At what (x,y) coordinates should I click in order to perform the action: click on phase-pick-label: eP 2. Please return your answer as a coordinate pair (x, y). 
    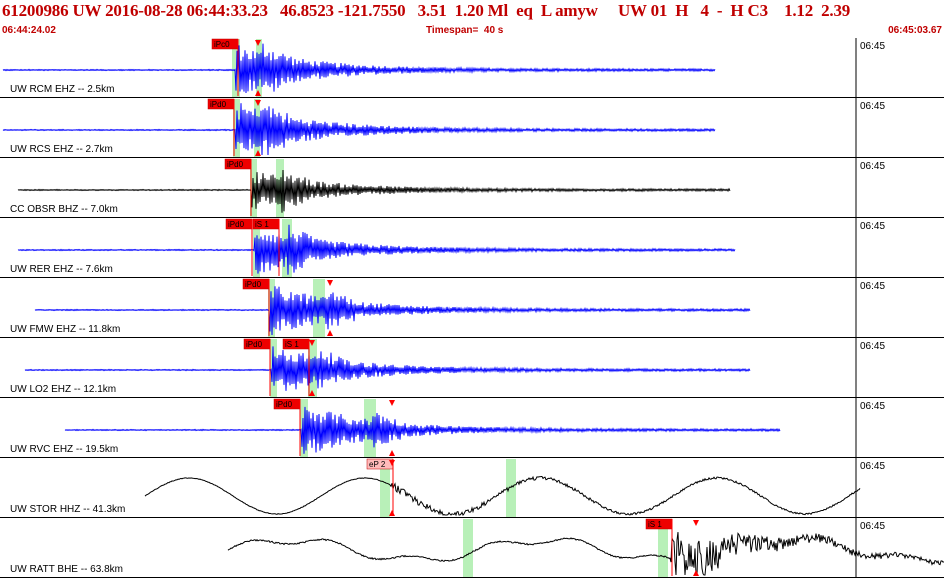
    Looking at the image, I should click on (377, 464).